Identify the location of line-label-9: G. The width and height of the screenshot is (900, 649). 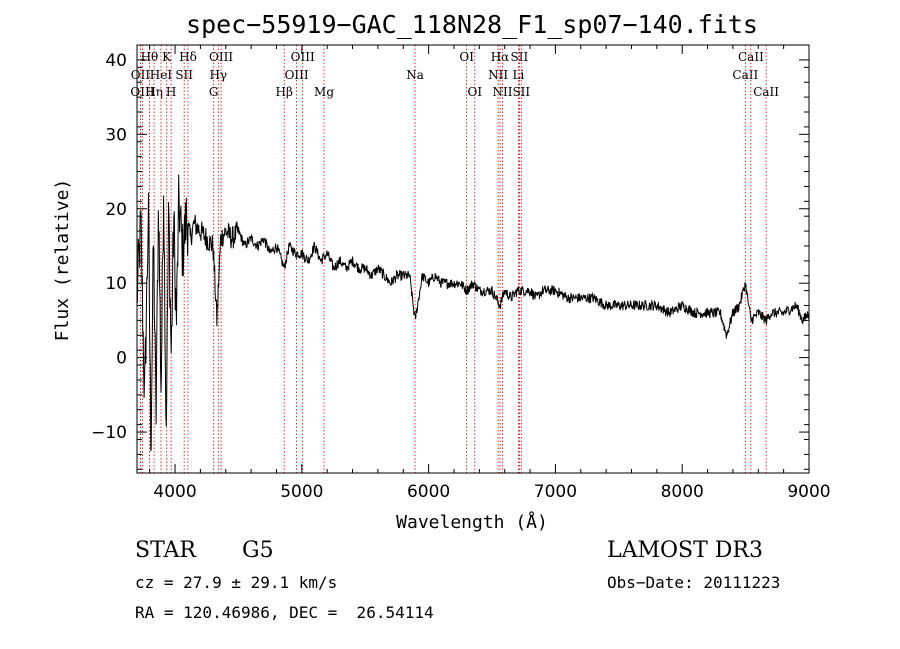
(214, 92).